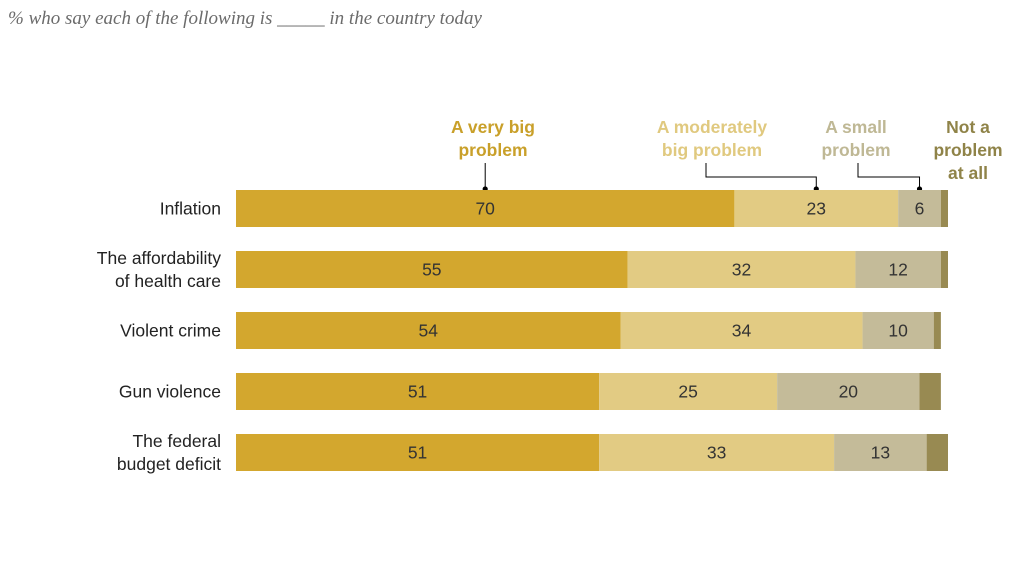  Describe the element at coordinates (967, 150) in the screenshot. I see `legend-label: Not a problem at all` at that location.